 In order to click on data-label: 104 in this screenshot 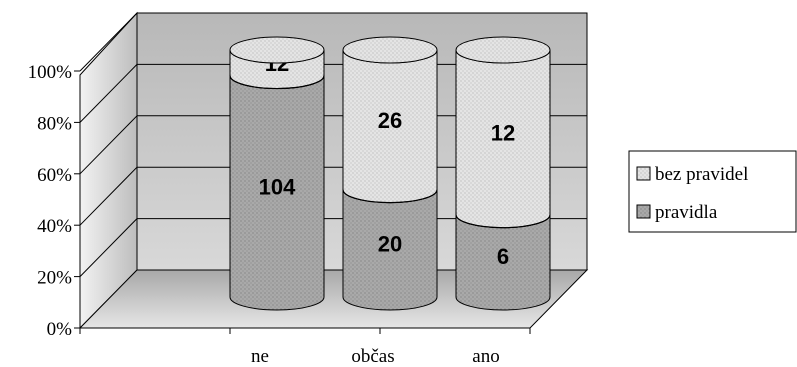, I will do `click(277, 186)`.